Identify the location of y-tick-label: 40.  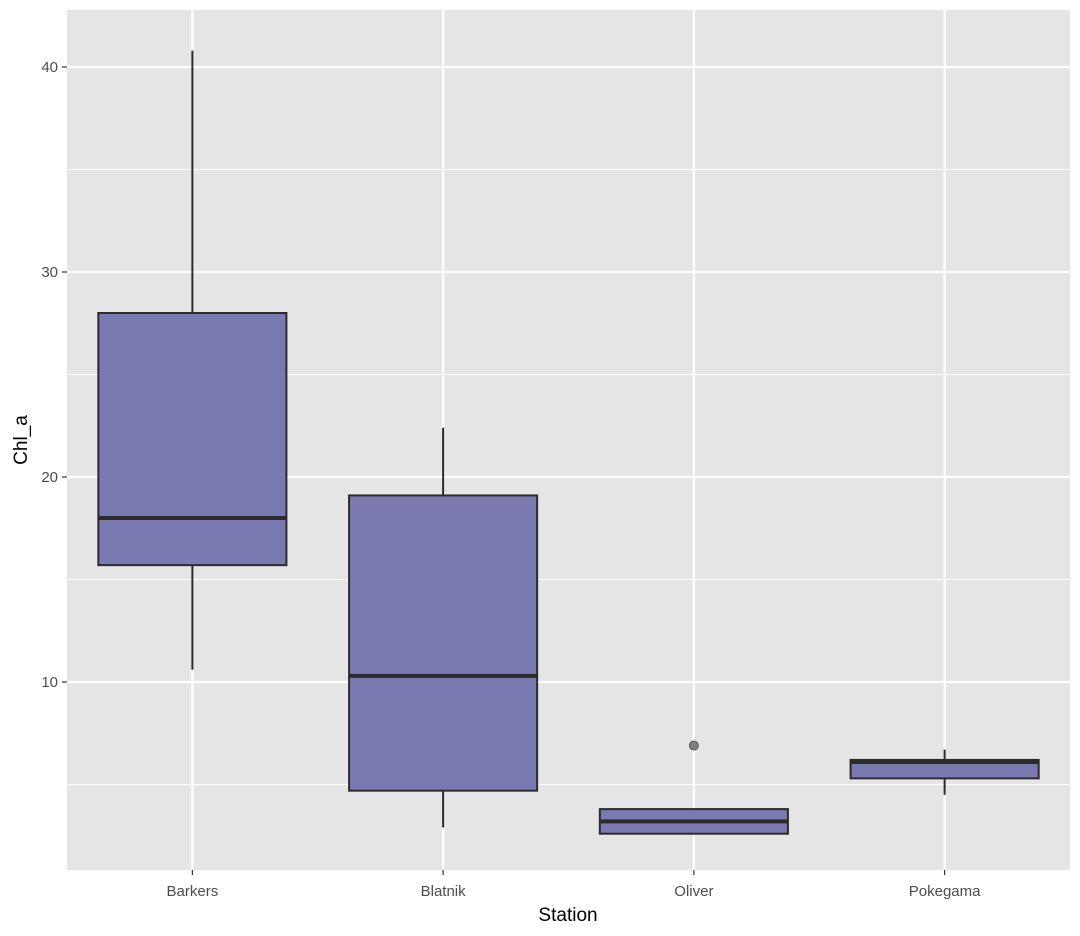
(49, 67).